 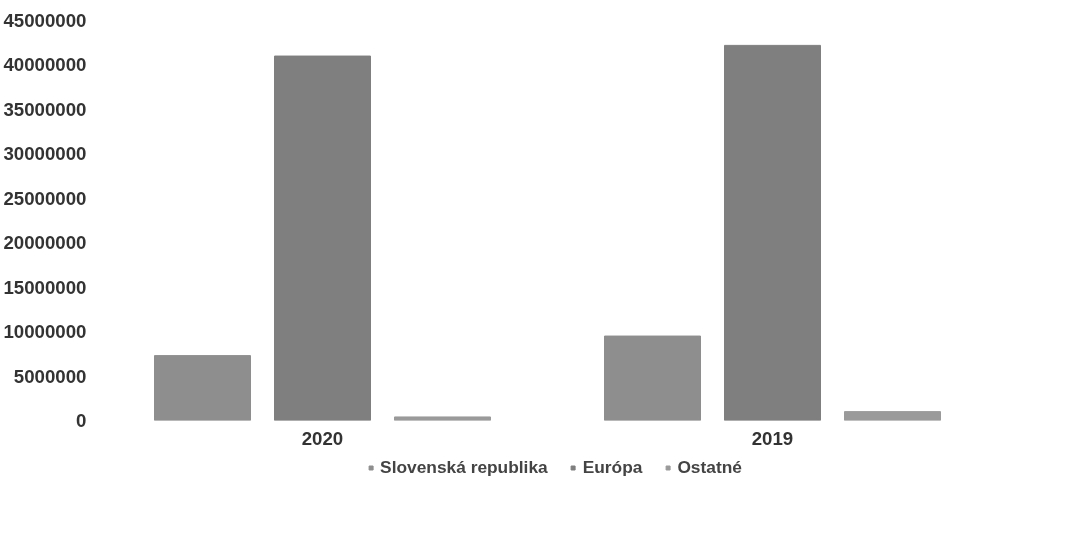 What do you see at coordinates (81, 420) in the screenshot?
I see `y-tick-label: 0` at bounding box center [81, 420].